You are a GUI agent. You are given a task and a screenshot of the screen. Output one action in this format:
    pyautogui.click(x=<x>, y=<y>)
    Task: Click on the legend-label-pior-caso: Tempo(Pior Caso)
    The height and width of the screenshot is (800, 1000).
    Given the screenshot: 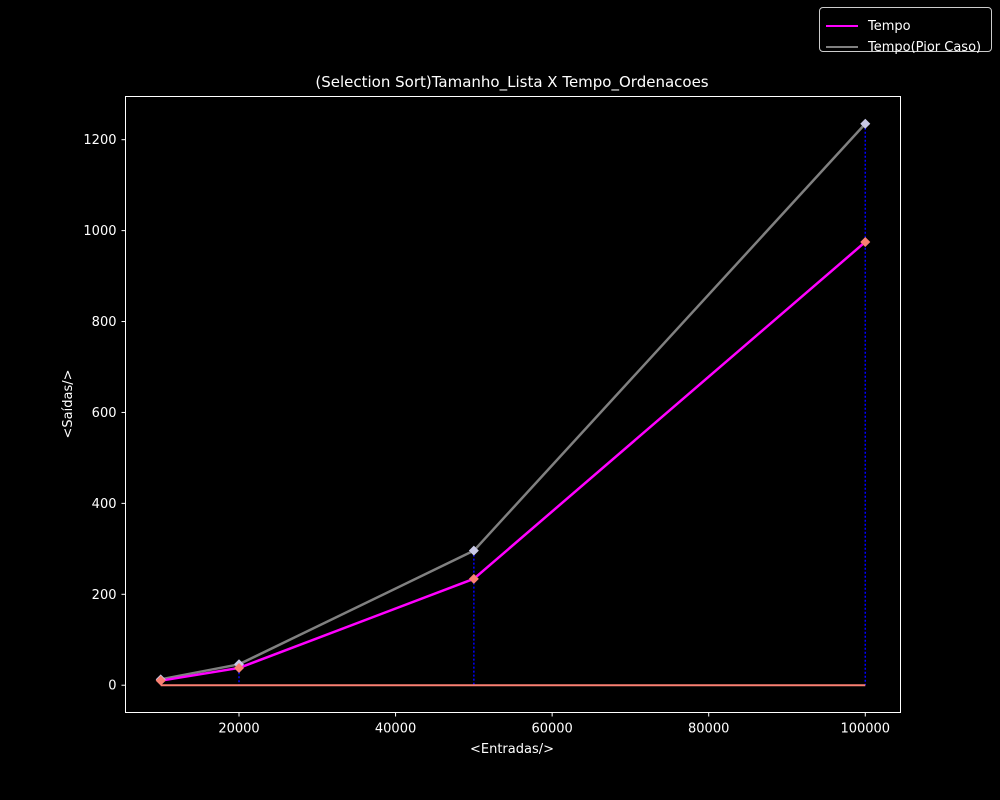 What is the action you would take?
    pyautogui.click(x=925, y=47)
    